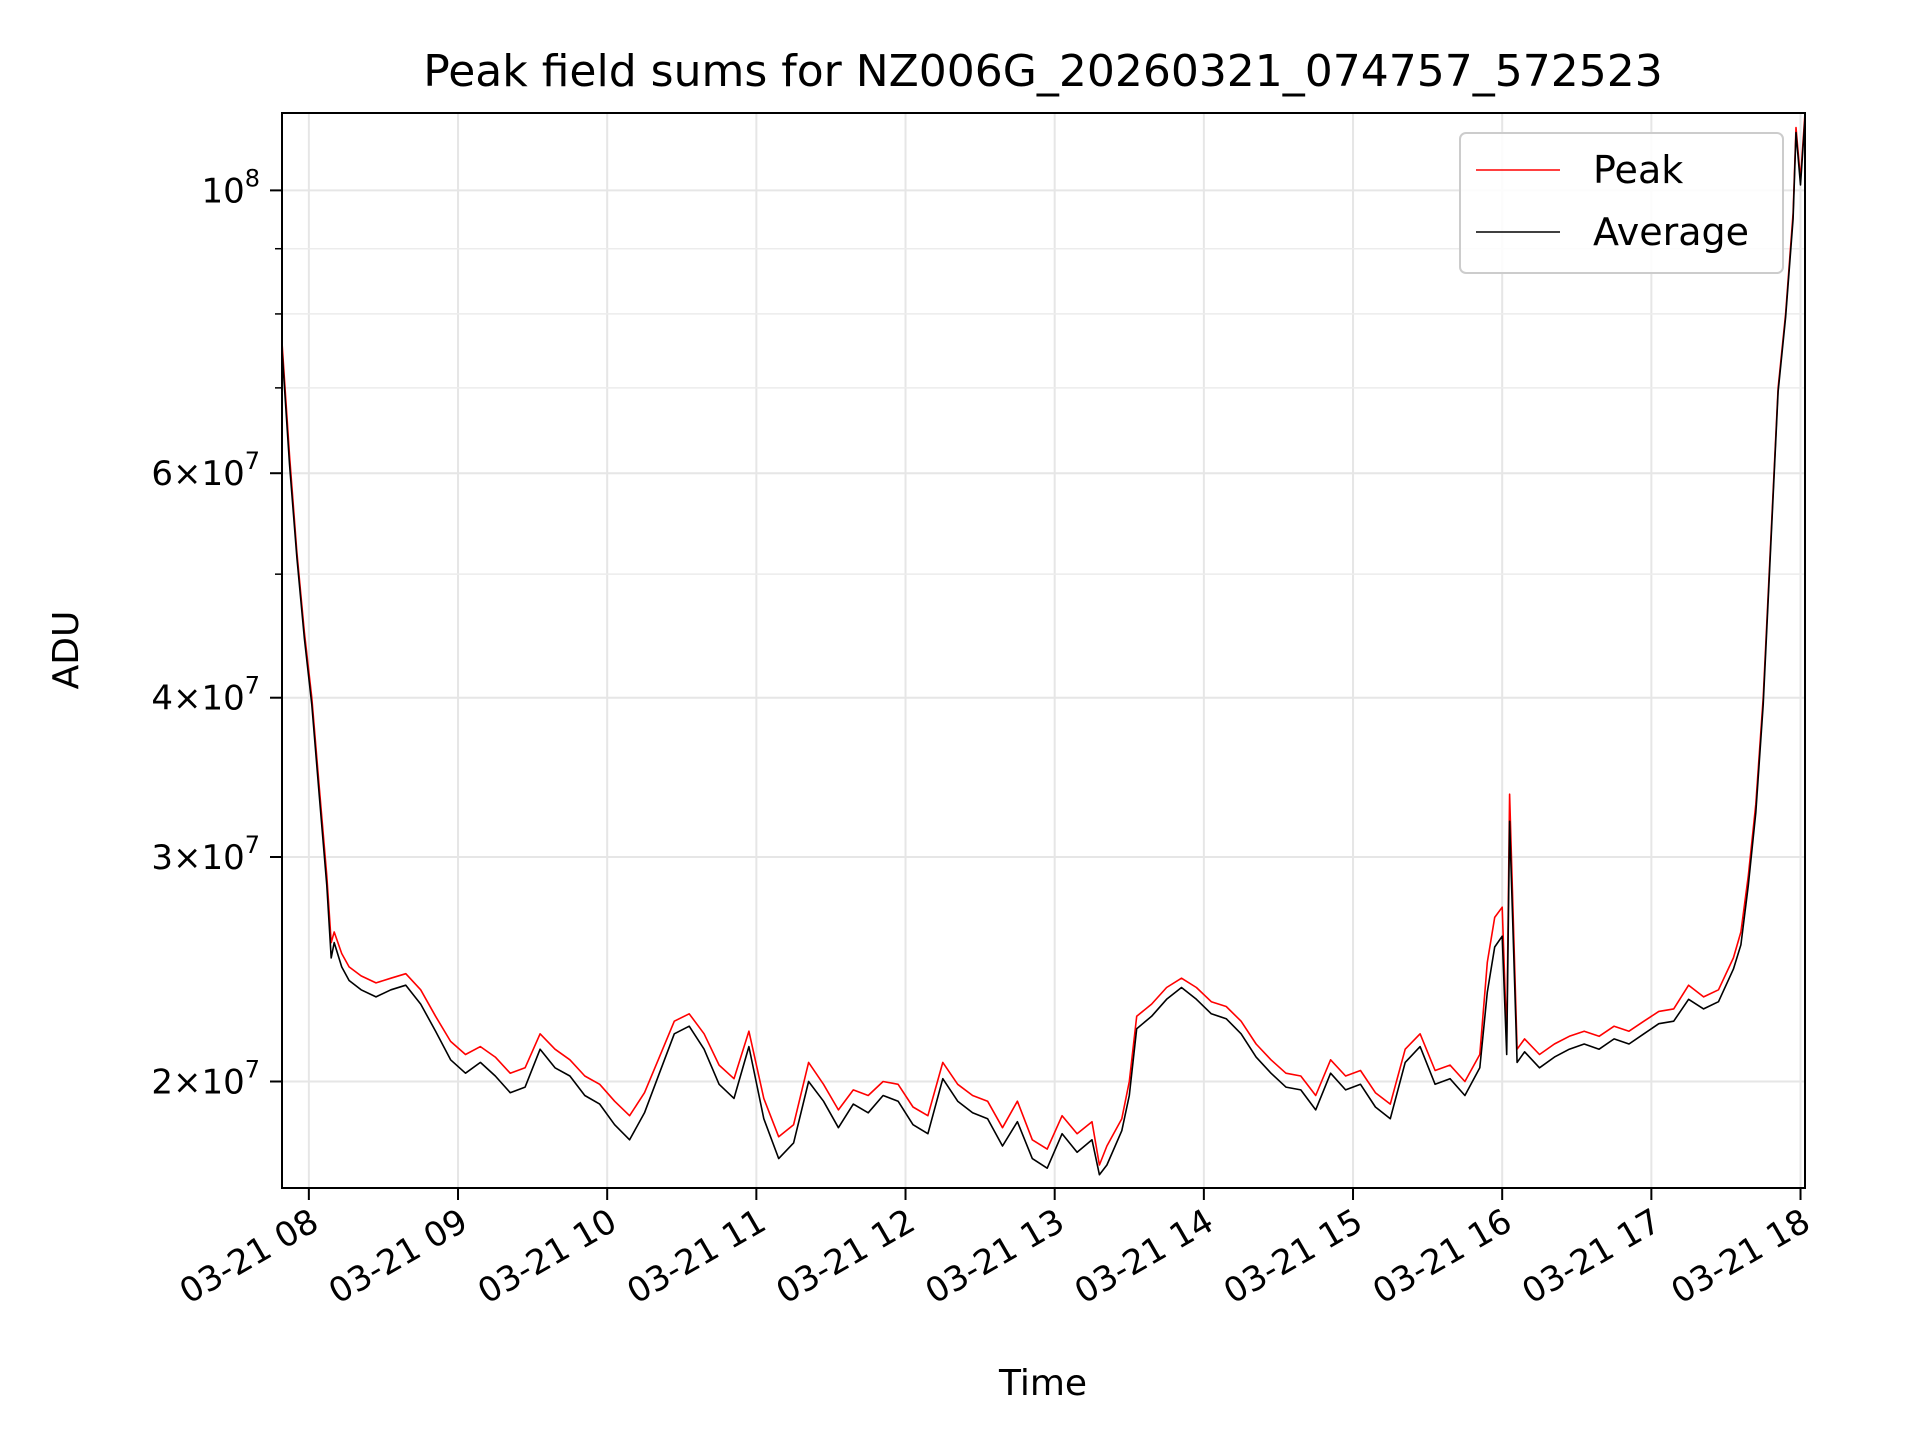 The image size is (1920, 1440). What do you see at coordinates (66, 650) in the screenshot?
I see `y-axis-label: ADU` at bounding box center [66, 650].